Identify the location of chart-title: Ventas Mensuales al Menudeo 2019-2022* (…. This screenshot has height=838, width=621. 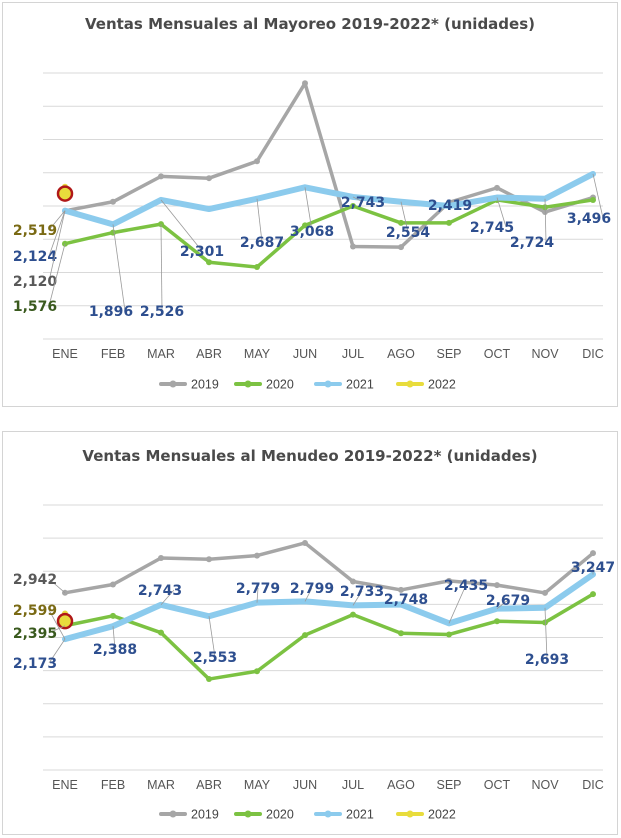
(309, 456).